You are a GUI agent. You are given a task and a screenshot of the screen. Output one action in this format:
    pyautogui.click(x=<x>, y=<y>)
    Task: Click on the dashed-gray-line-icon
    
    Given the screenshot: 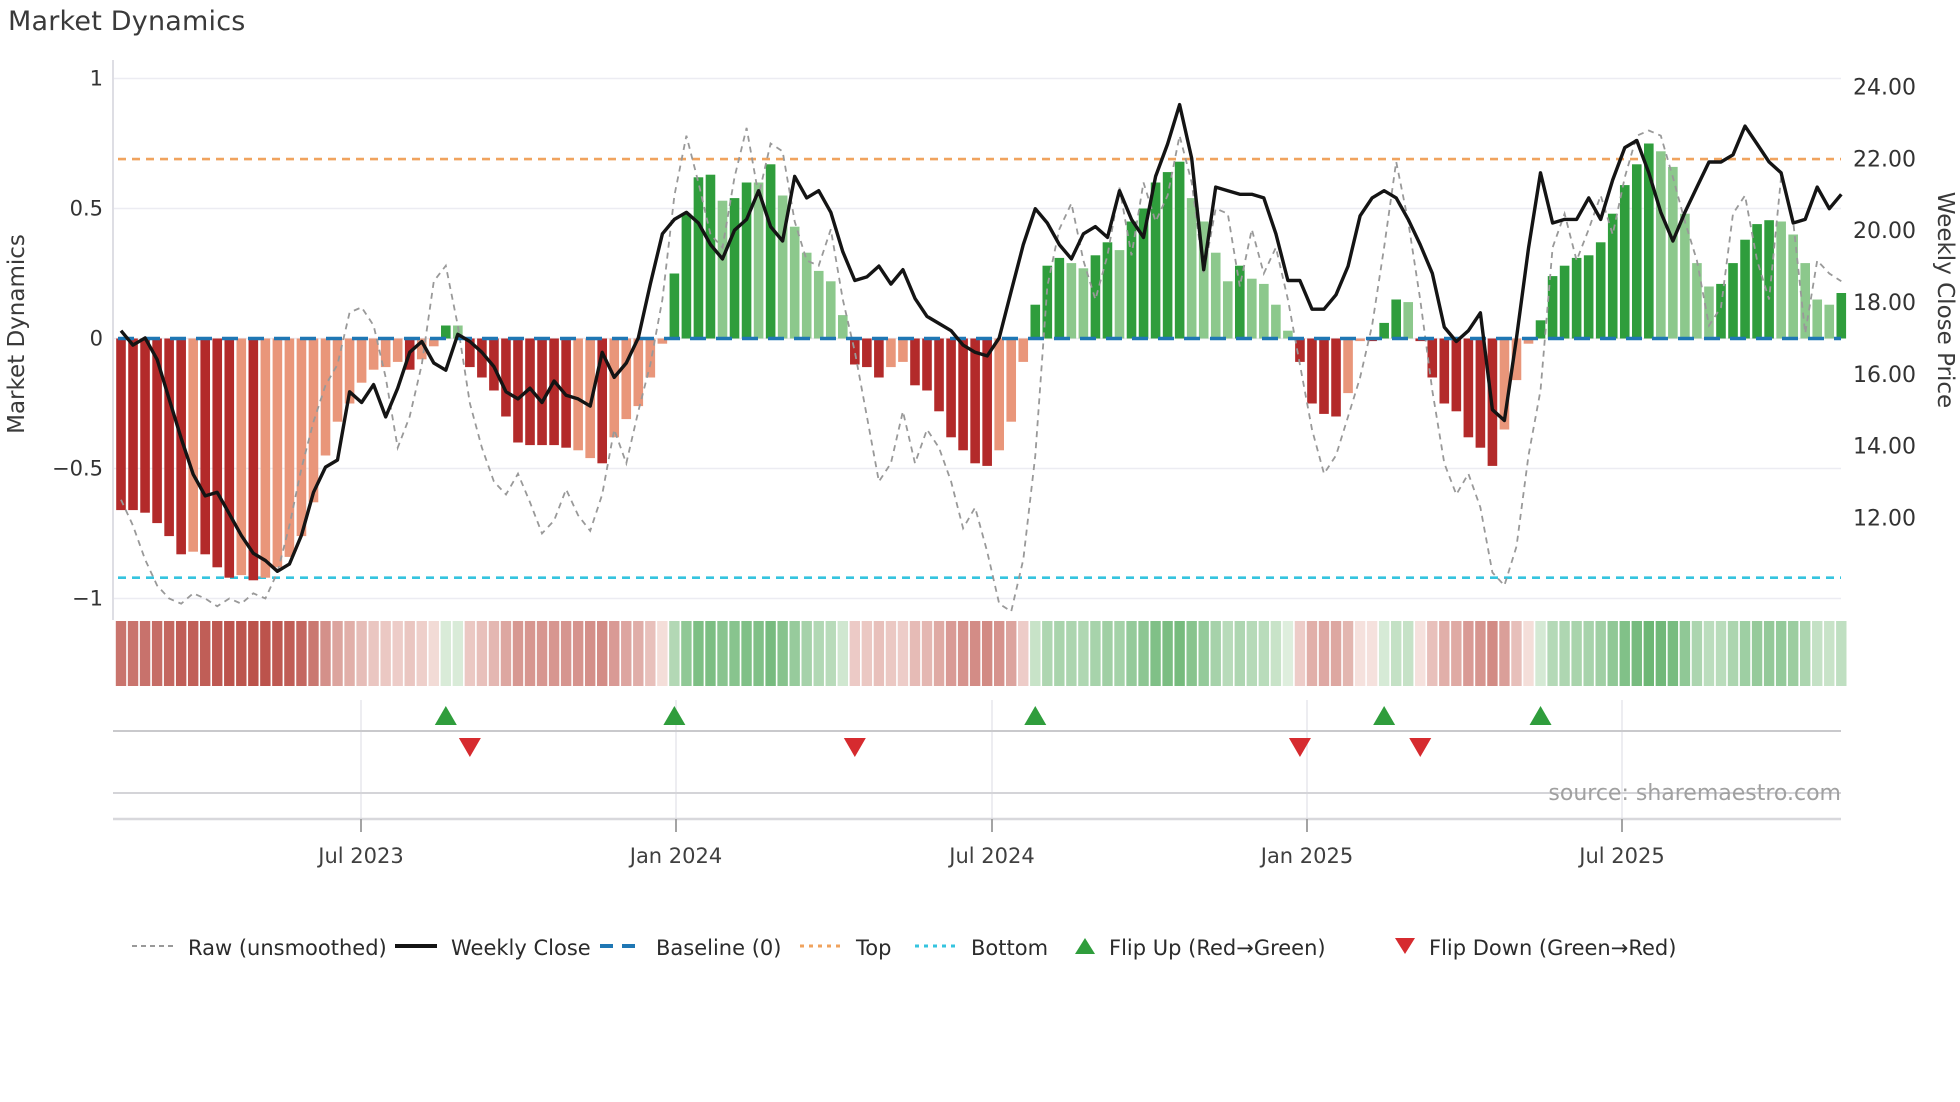 What is the action you would take?
    pyautogui.click(x=153, y=948)
    